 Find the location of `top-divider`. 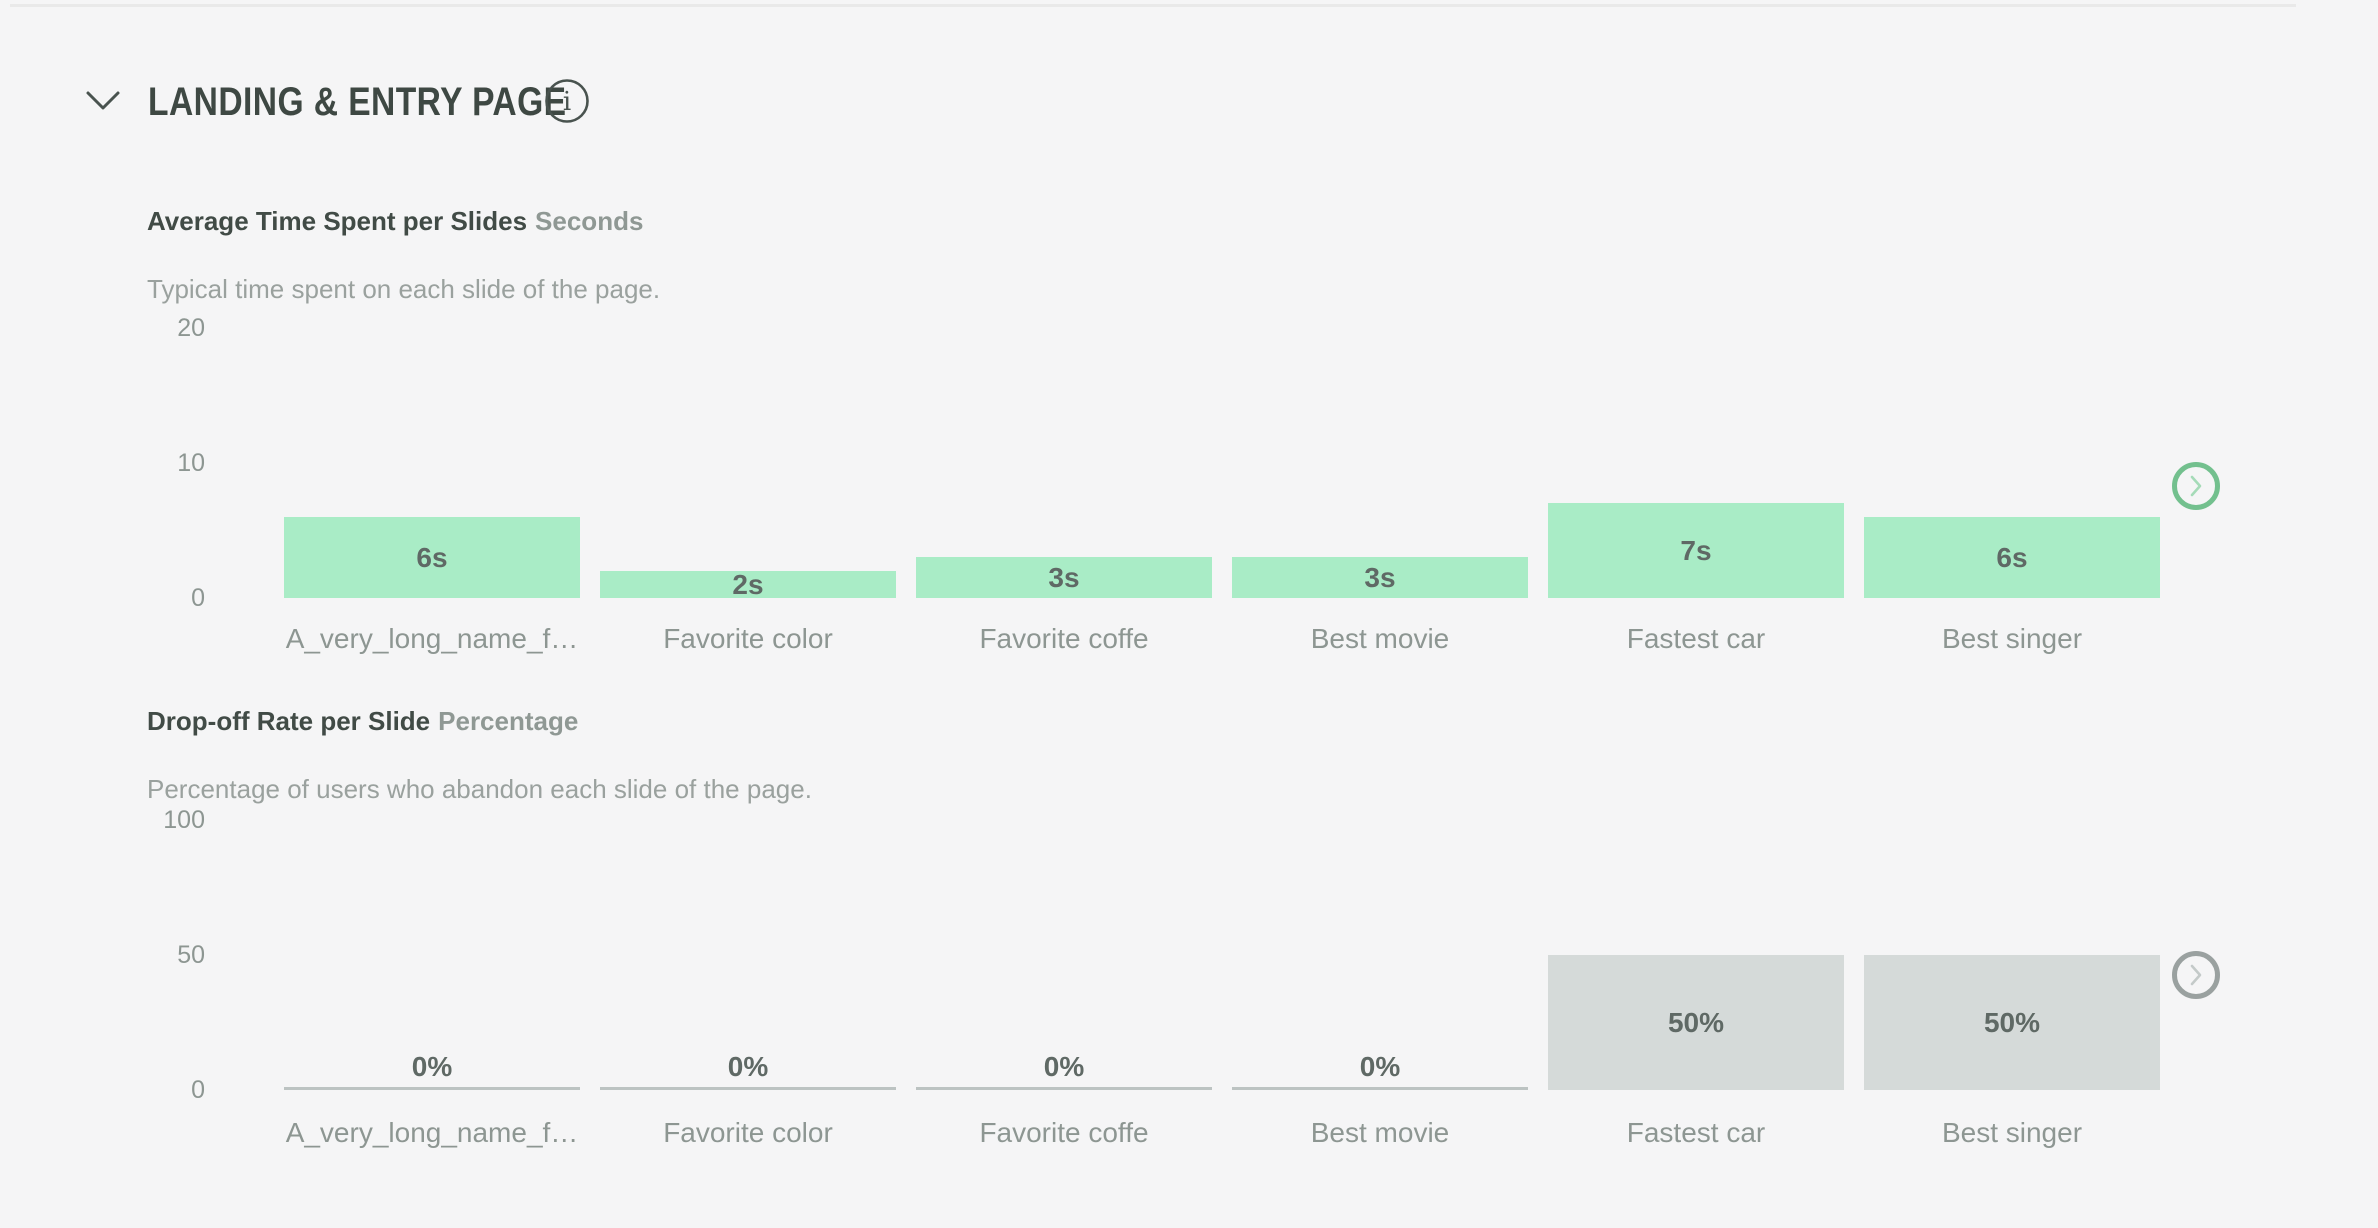

top-divider is located at coordinates (1153, 5).